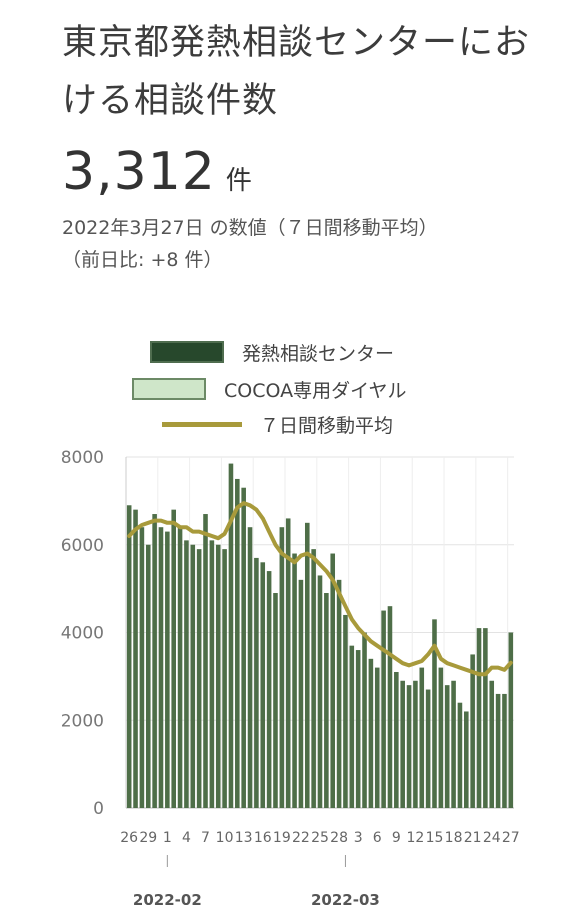 The width and height of the screenshot is (564, 917). I want to click on x-tick-label: 22, so click(301, 838).